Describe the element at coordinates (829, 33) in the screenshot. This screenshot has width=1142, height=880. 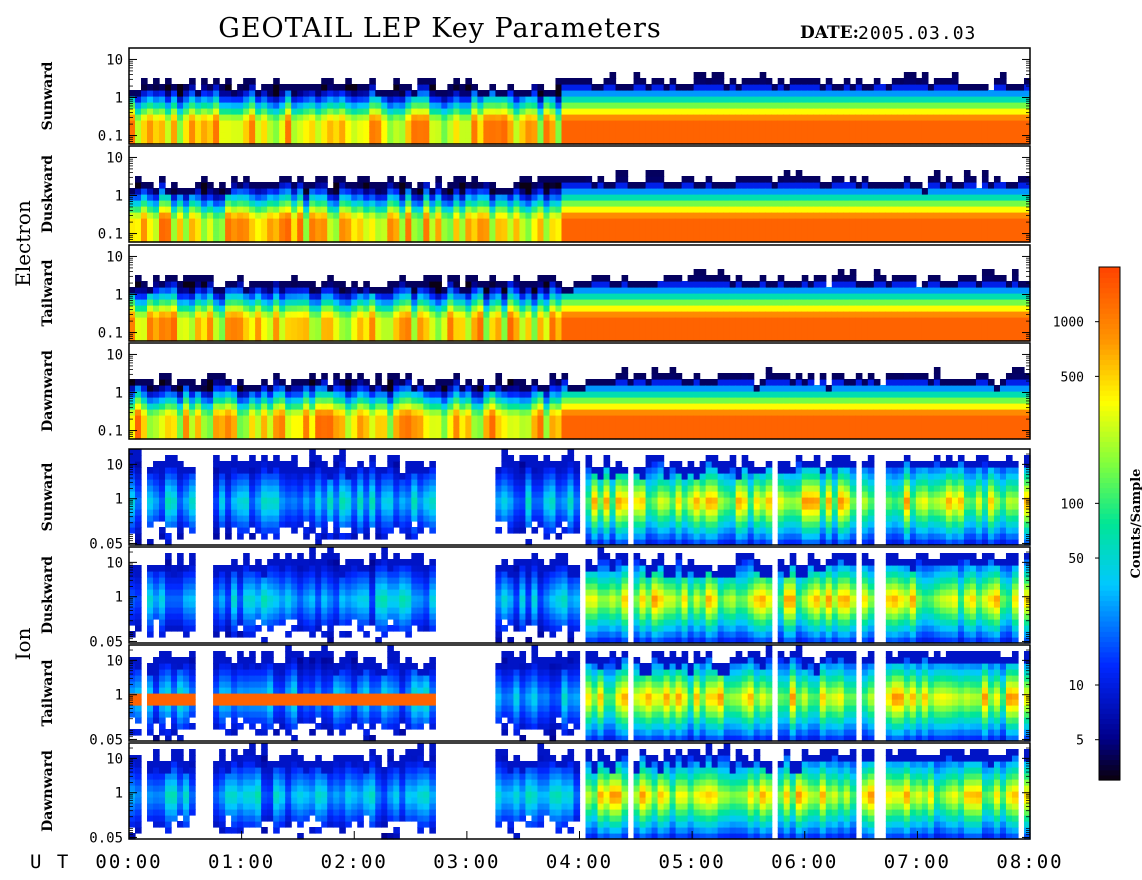
I see `date-label: DATE:` at that location.